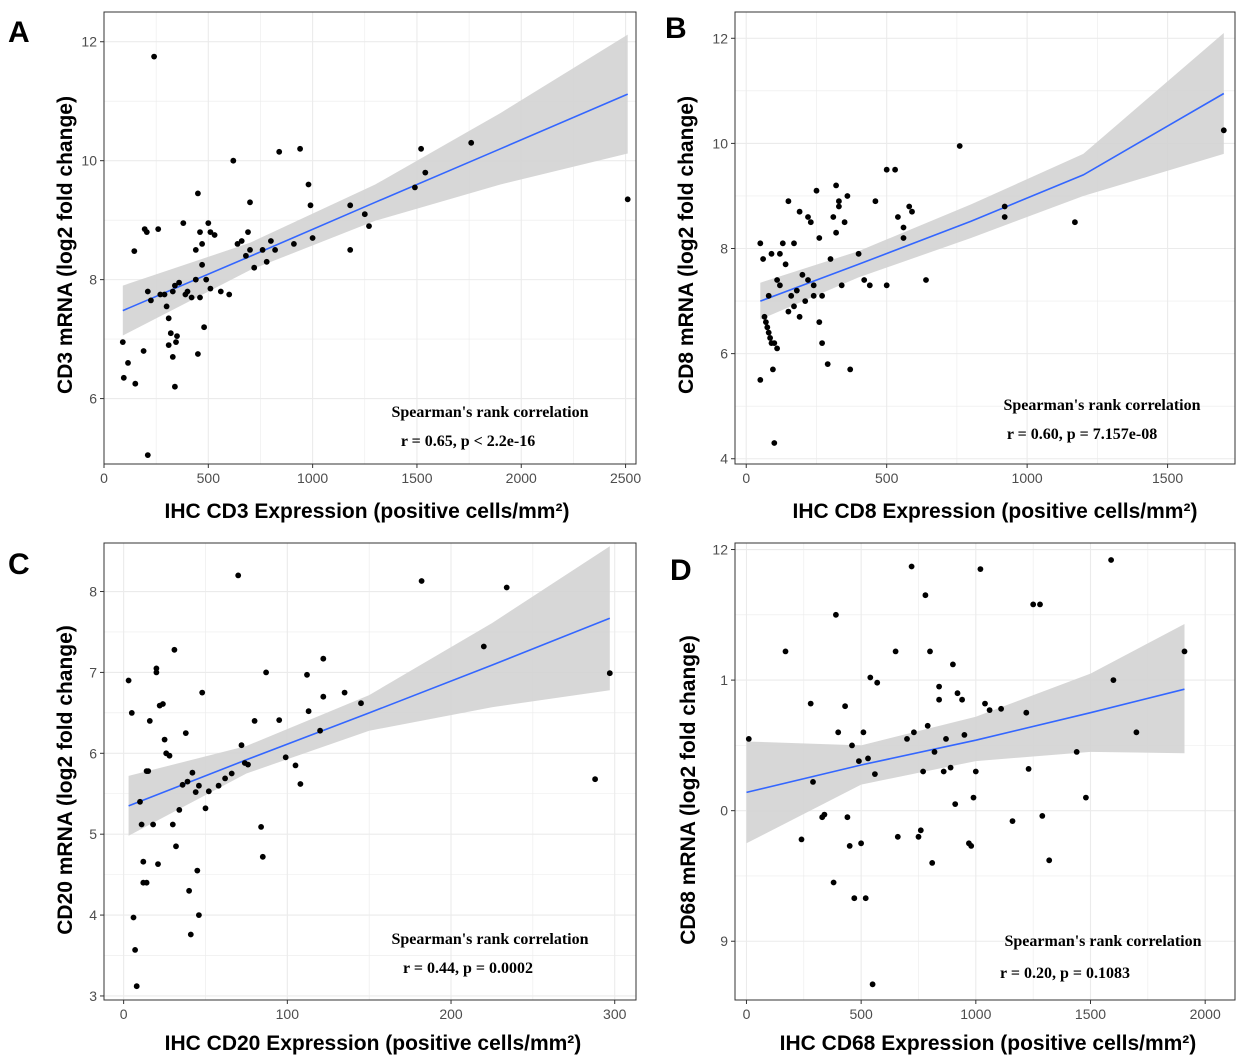  I want to click on y-tick-label-a: 8, so click(93, 280).